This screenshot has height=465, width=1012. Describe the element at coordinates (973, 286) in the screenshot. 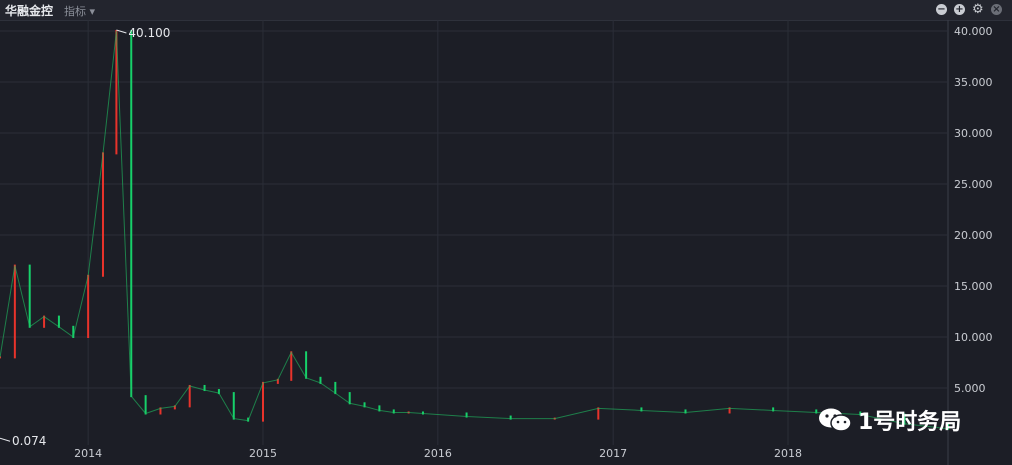

I see `y-tick-label: 15.000` at that location.